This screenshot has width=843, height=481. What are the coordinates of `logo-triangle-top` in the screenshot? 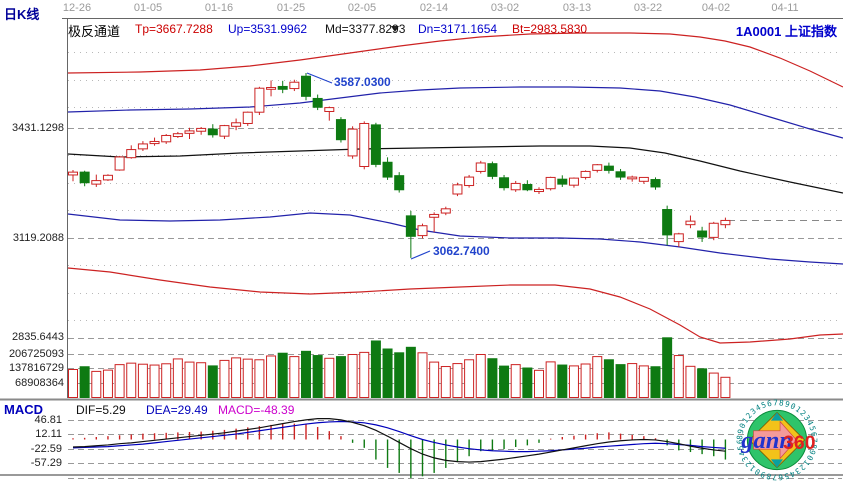 It's located at (777, 416).